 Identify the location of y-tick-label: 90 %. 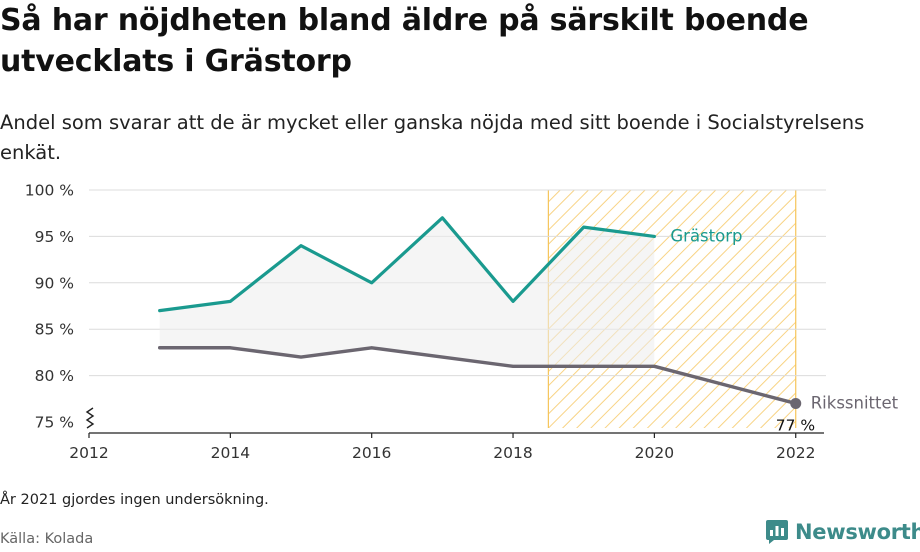
(54, 283).